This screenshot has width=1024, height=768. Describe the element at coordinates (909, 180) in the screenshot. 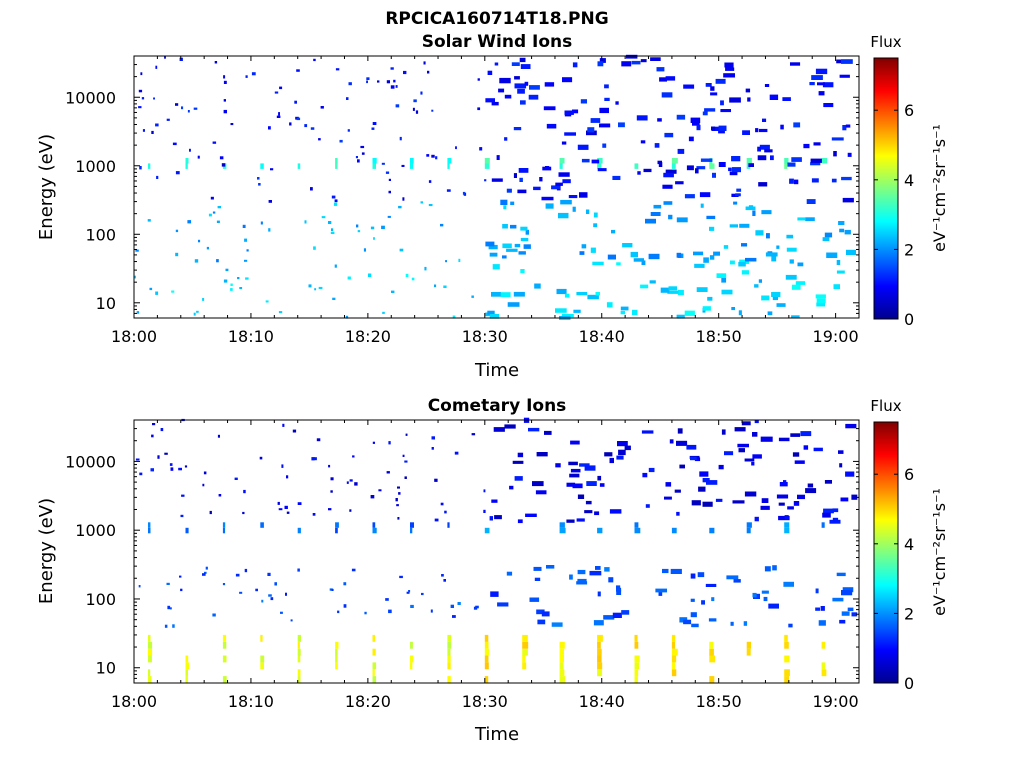

I see `colorbar-tick-label: 4` at that location.